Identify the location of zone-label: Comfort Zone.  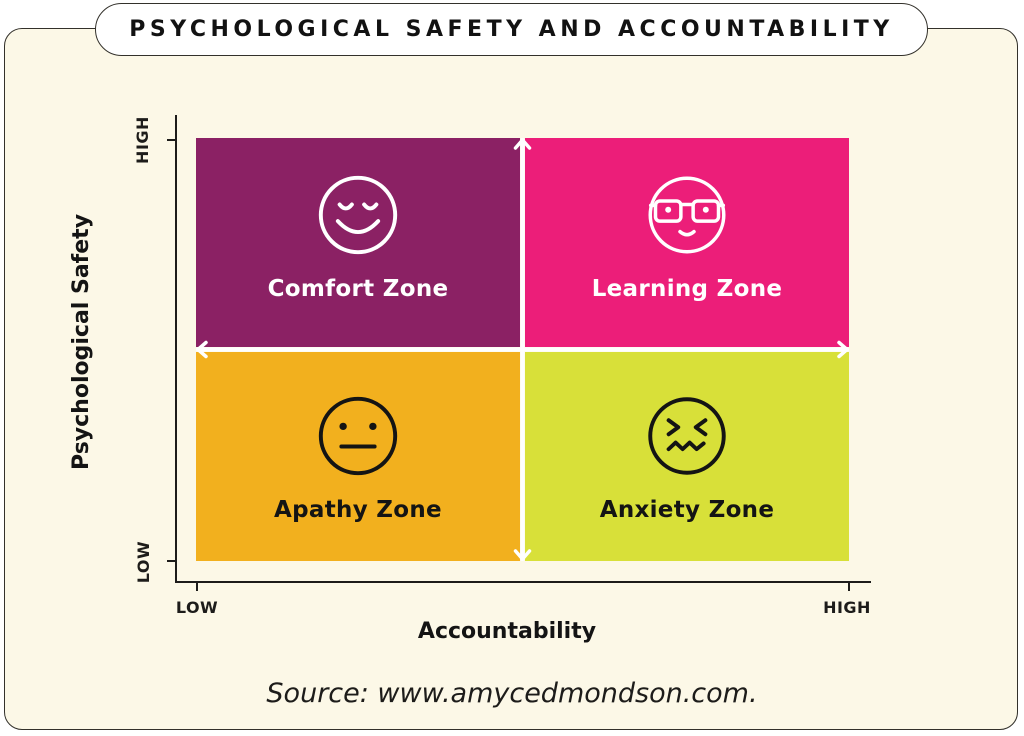
(358, 289).